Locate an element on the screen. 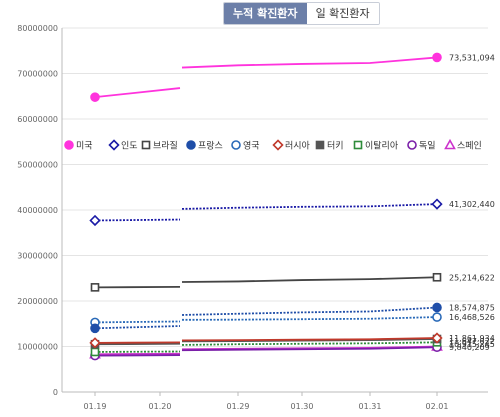 Image resolution: width=500 pixels, height=417 pixels. y-tick-label: 80000000 is located at coordinates (37, 28).